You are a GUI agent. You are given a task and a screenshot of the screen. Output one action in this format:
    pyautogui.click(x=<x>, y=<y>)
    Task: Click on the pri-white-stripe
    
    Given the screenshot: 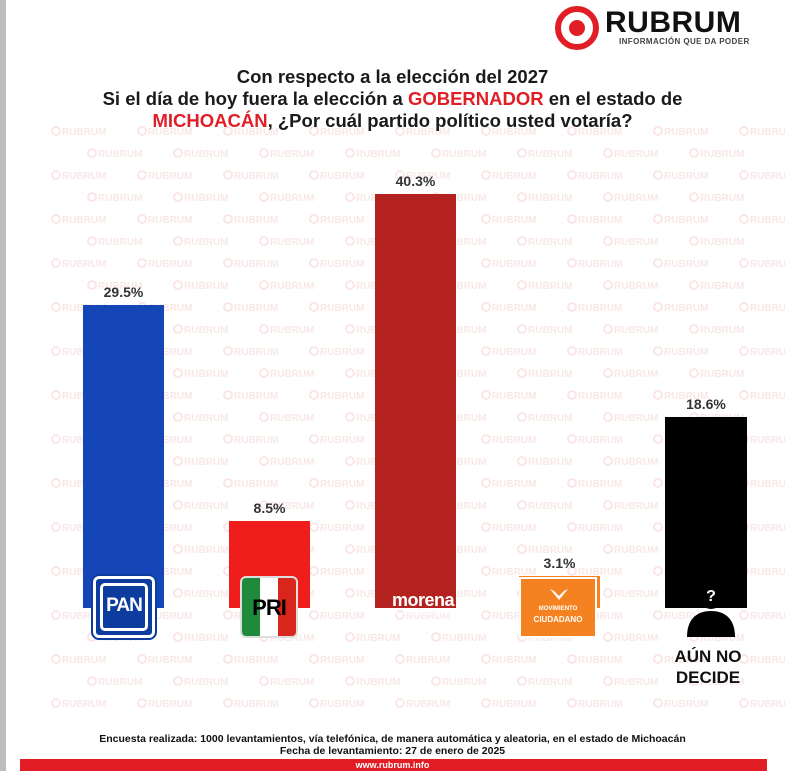 What is the action you would take?
    pyautogui.click(x=269, y=607)
    